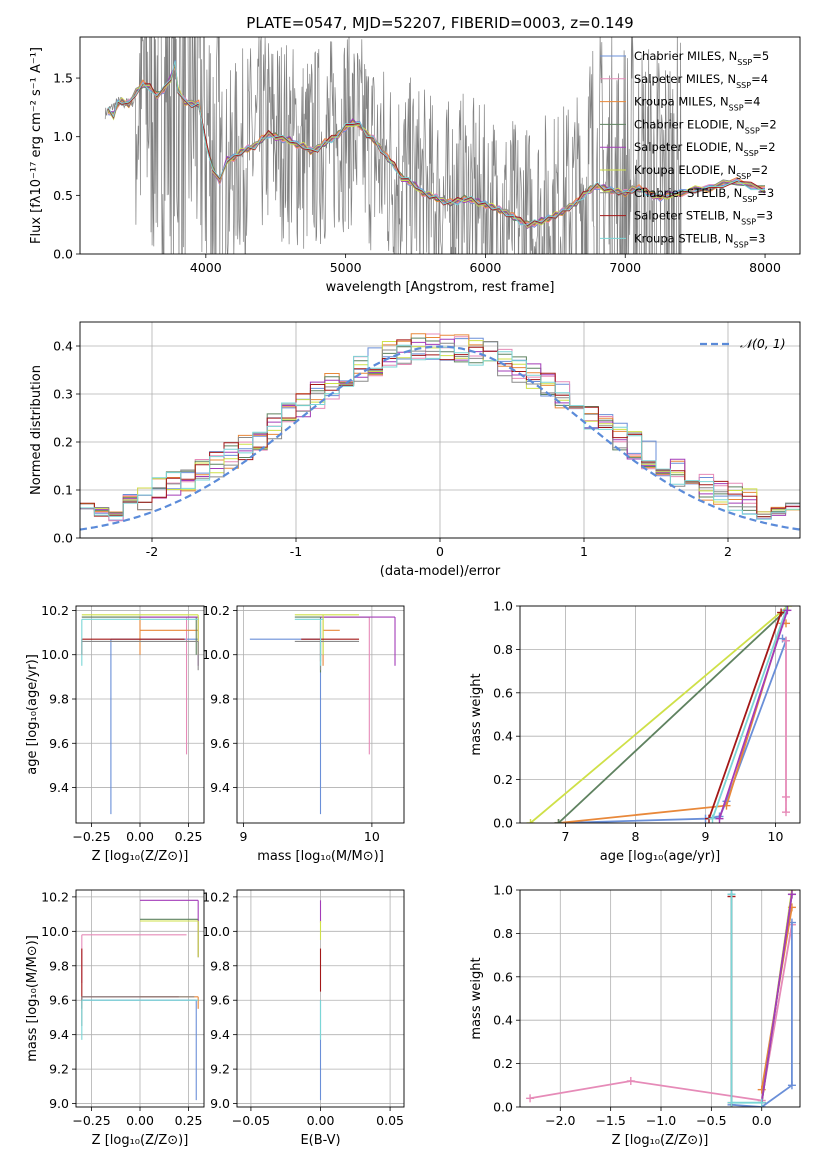 This screenshot has width=819, height=1170. Describe the element at coordinates (566, 836) in the screenshot. I see `x-tick-label: 7` at that location.